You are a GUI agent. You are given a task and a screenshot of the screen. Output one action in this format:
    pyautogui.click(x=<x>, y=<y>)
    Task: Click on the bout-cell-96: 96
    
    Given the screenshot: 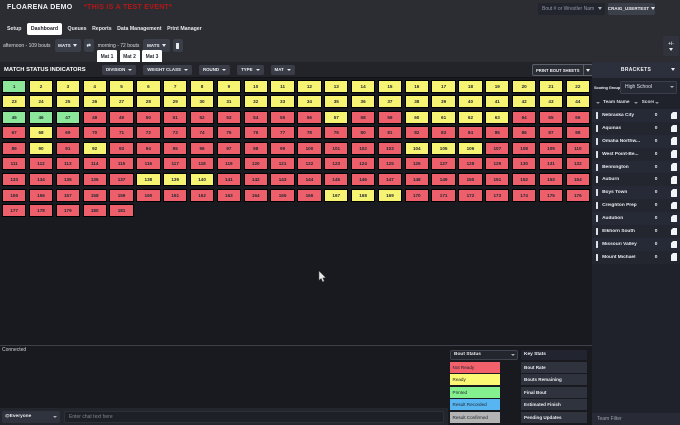 What is the action you would take?
    pyautogui.click(x=202, y=148)
    